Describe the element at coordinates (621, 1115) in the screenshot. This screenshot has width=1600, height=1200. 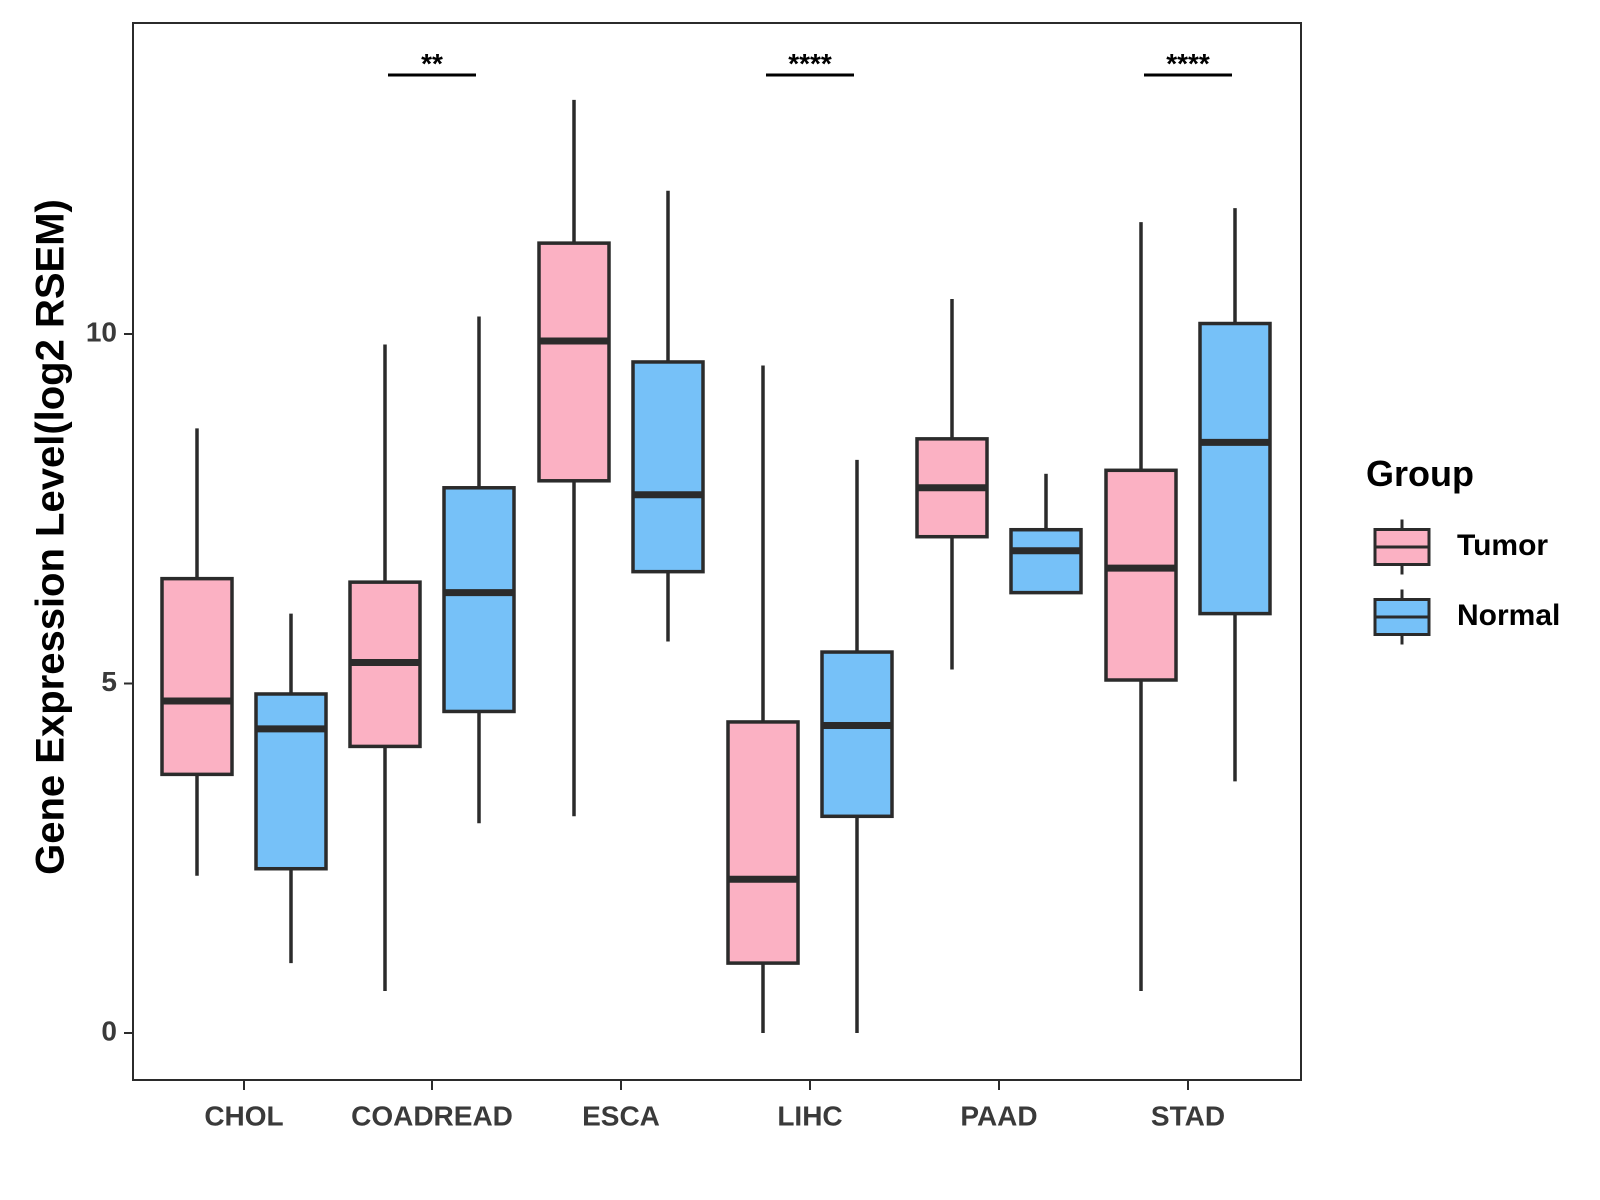
I see `x-tick-label: ESCA` at that location.